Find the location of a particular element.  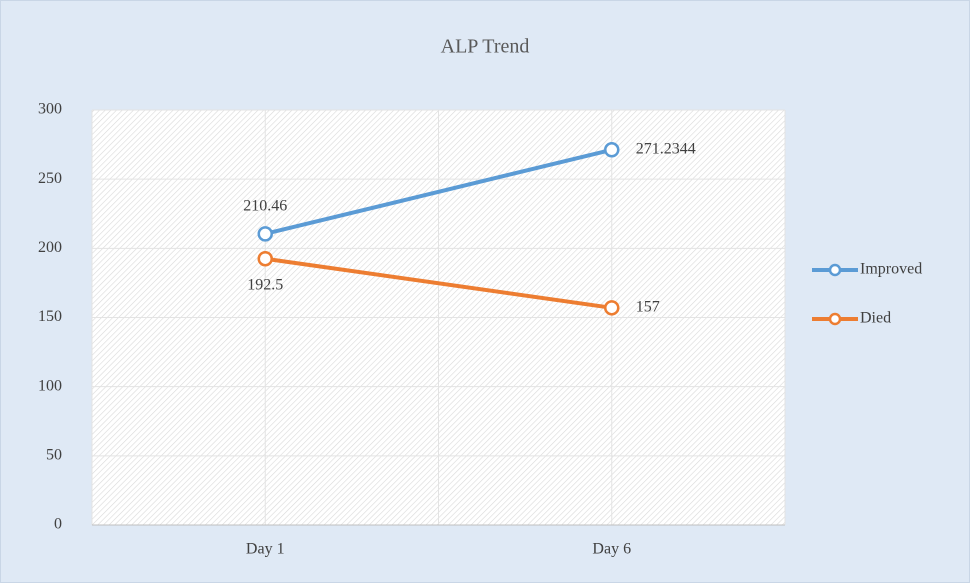

y-tick-label: 300 is located at coordinates (50, 109).